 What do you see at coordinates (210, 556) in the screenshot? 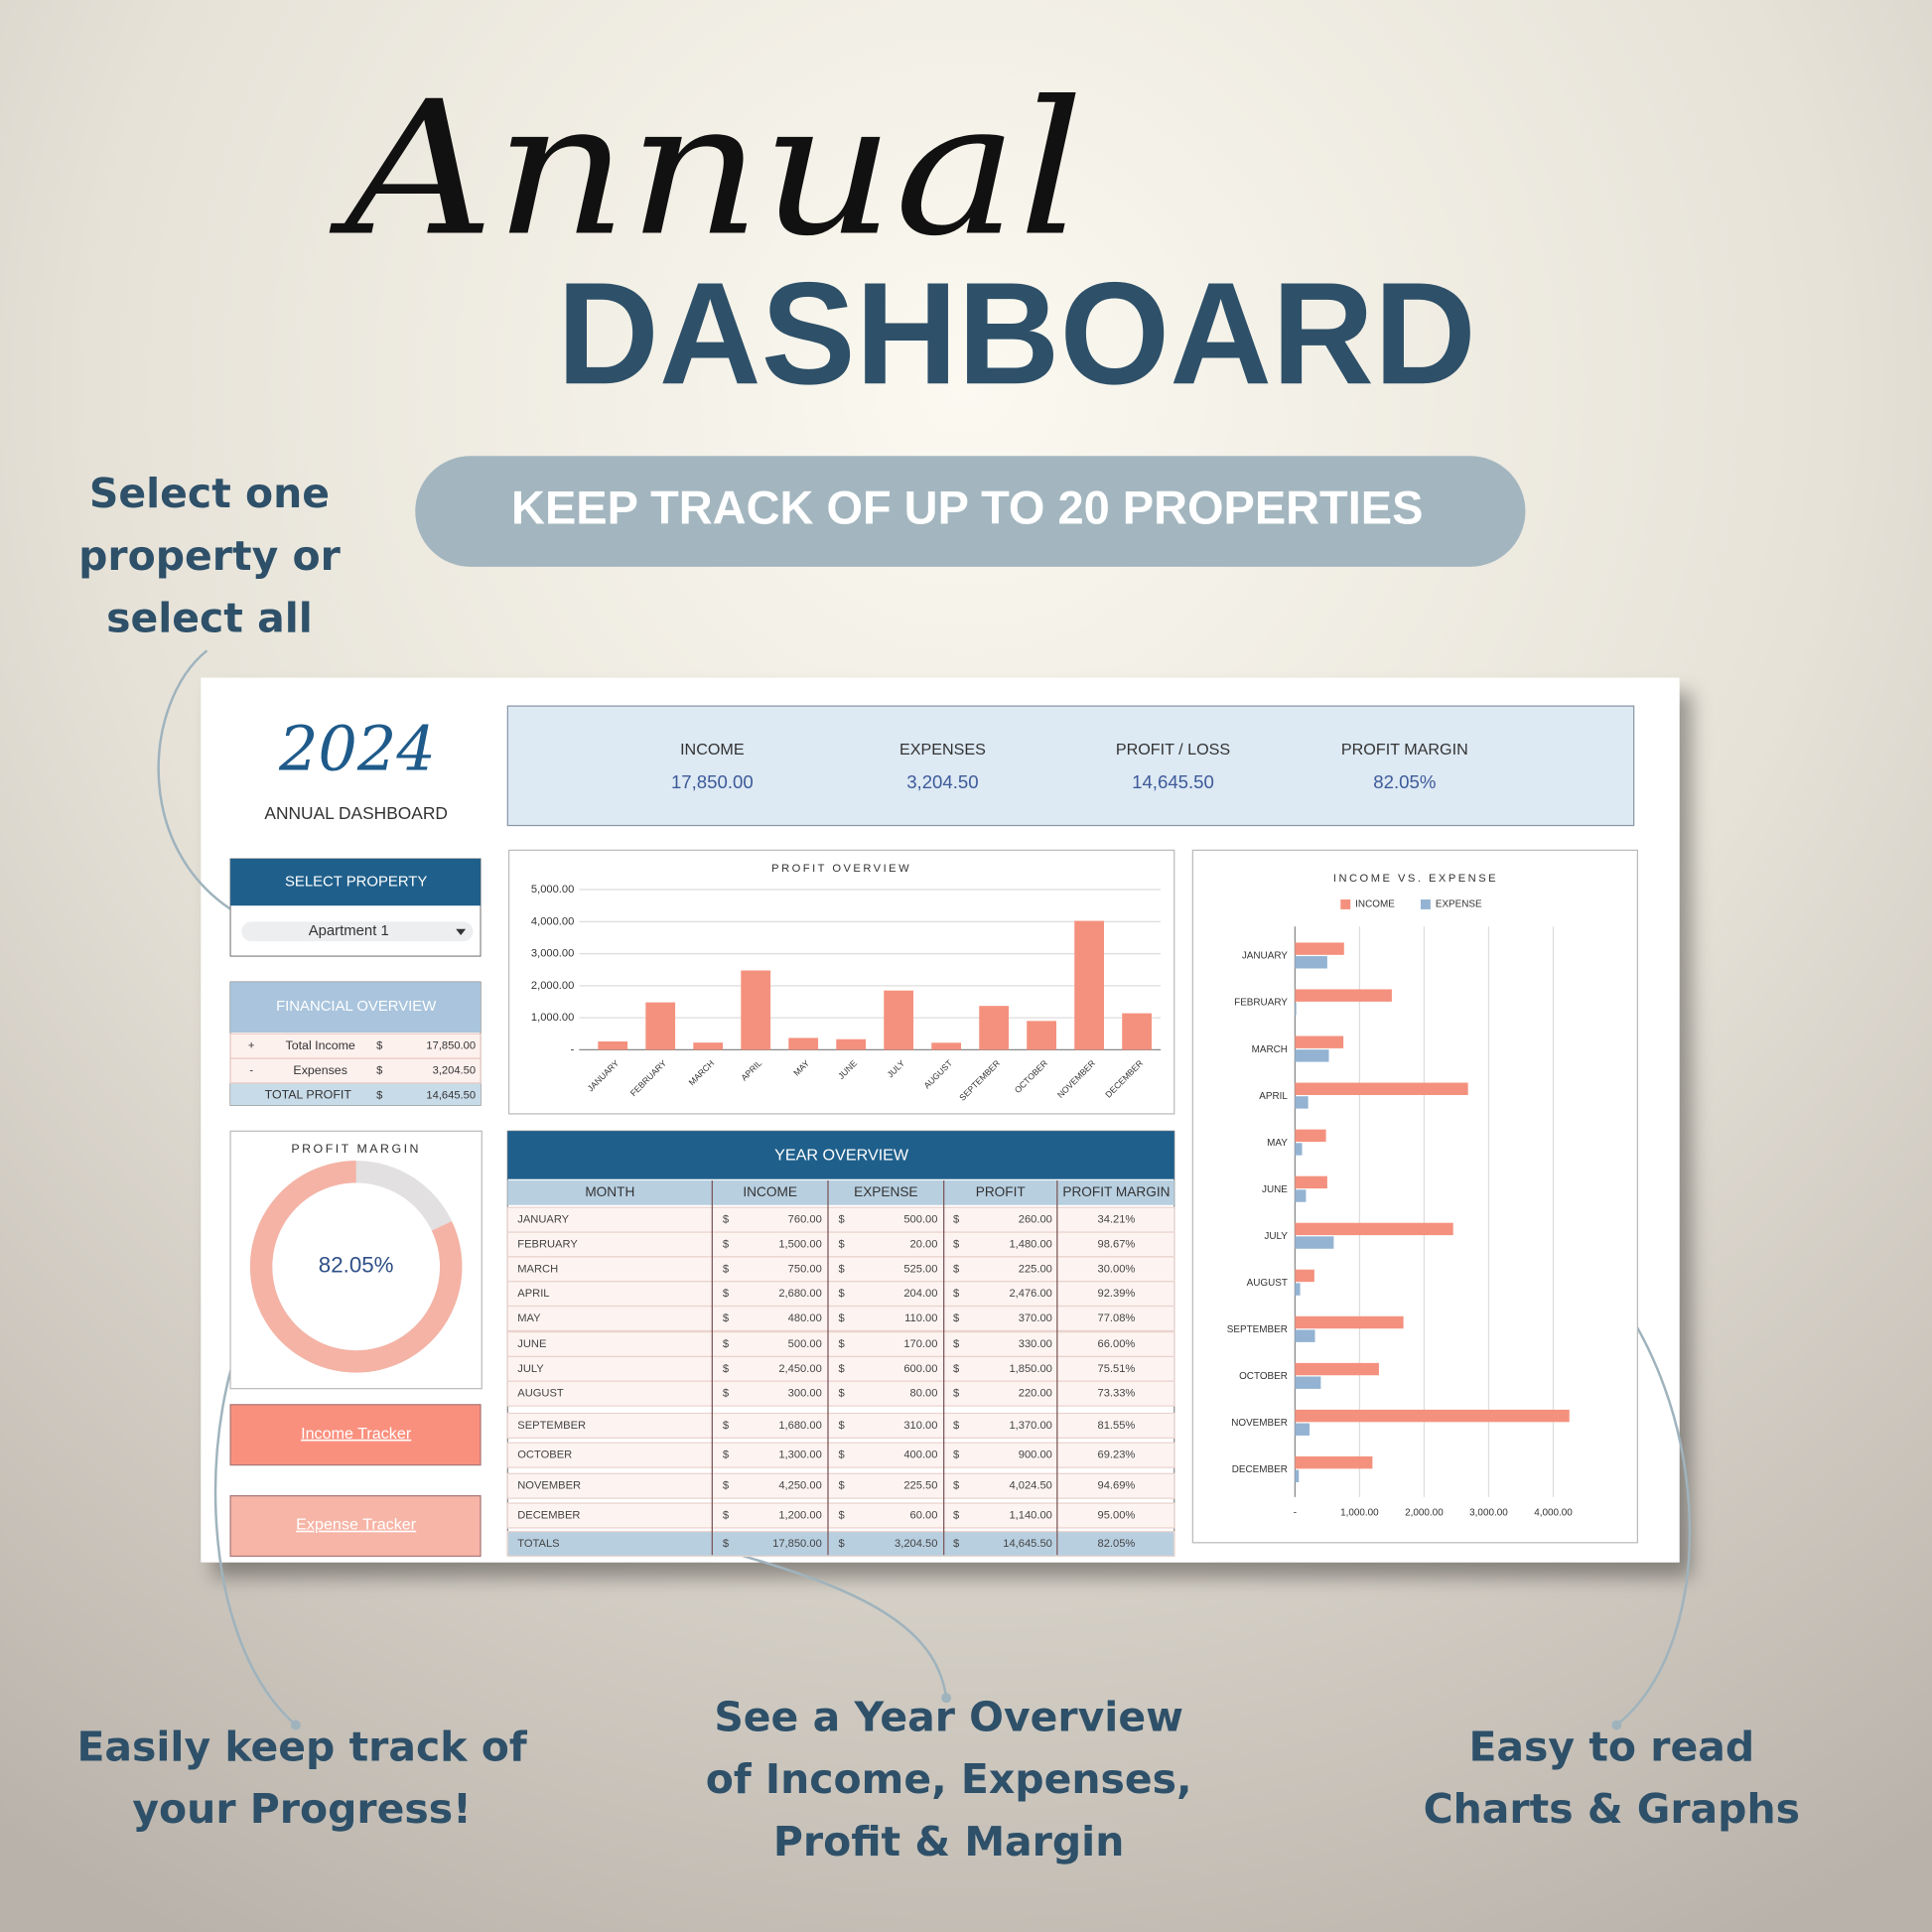
I see `callout-line: property or` at bounding box center [210, 556].